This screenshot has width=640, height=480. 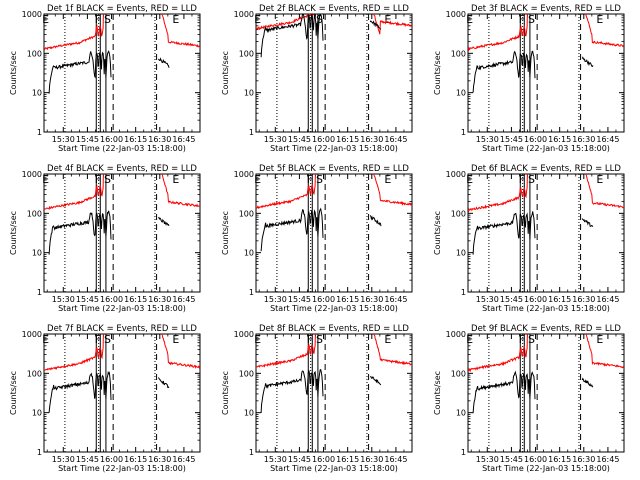 What do you see at coordinates (334, 329) in the screenshot?
I see `panel-title: Det 8f BLACK = Events, RED = LLD` at bounding box center [334, 329].